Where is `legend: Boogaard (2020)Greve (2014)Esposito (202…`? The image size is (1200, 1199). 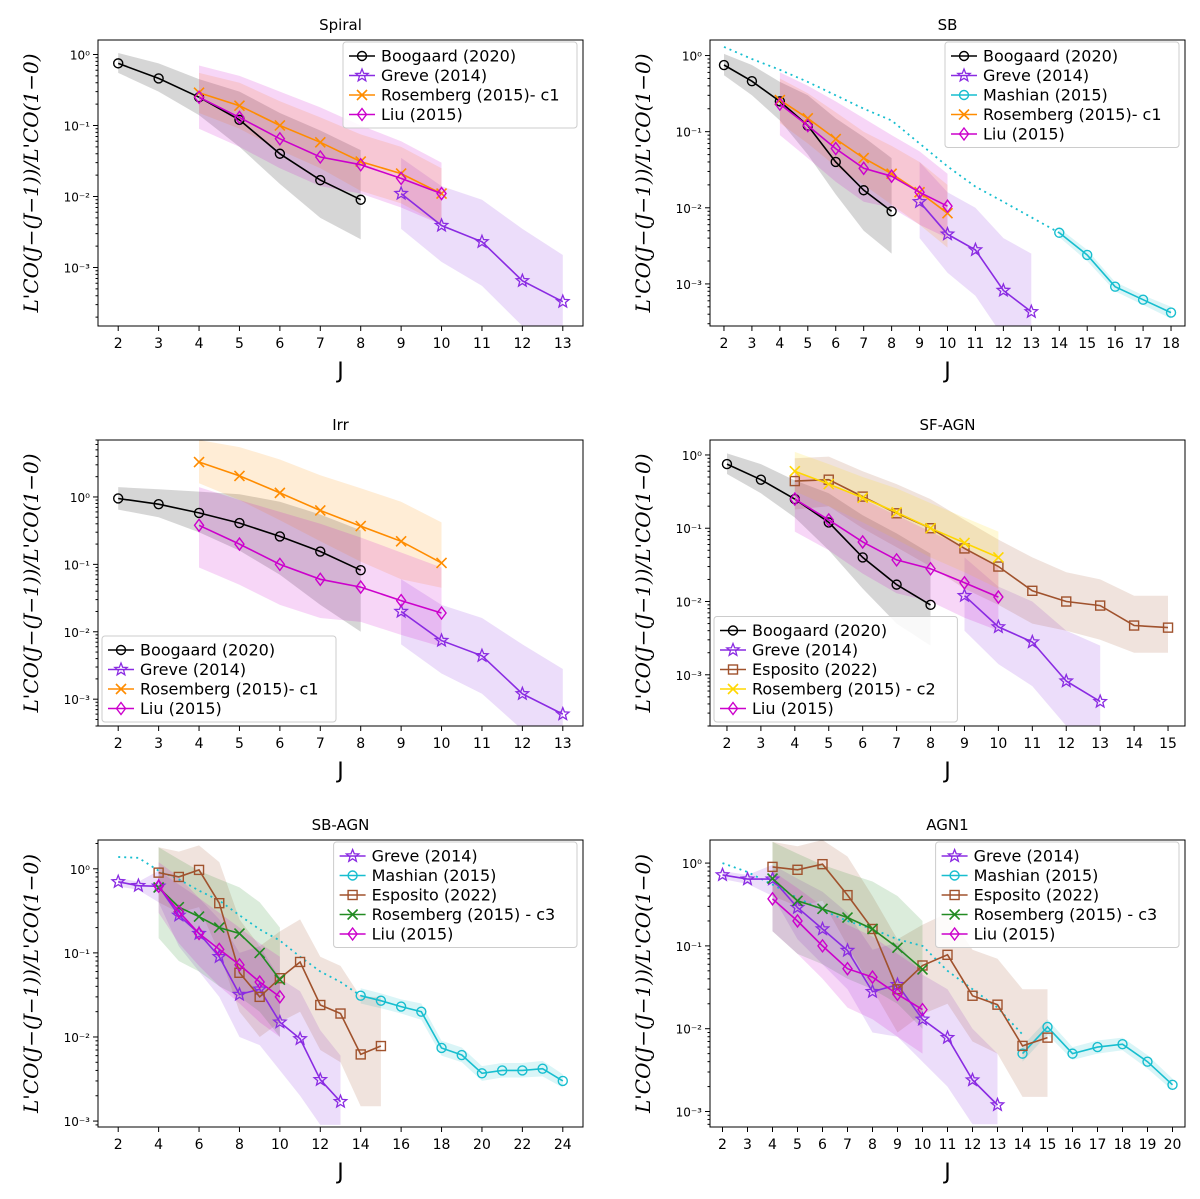
legend: Boogaard (2020)Greve (2014)Esposito (202… is located at coordinates (835, 669).